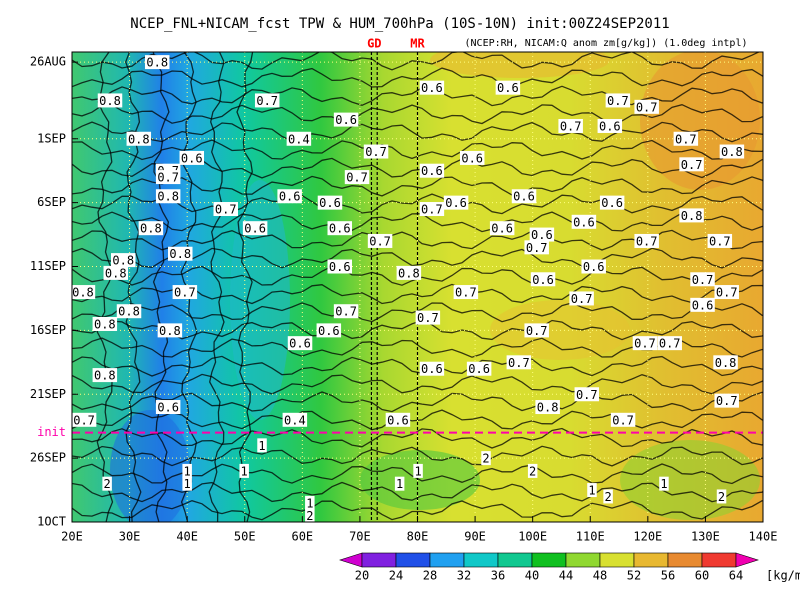 The height and width of the screenshot is (600, 800). Describe the element at coordinates (51, 432) in the screenshot. I see `init-label: init` at that location.